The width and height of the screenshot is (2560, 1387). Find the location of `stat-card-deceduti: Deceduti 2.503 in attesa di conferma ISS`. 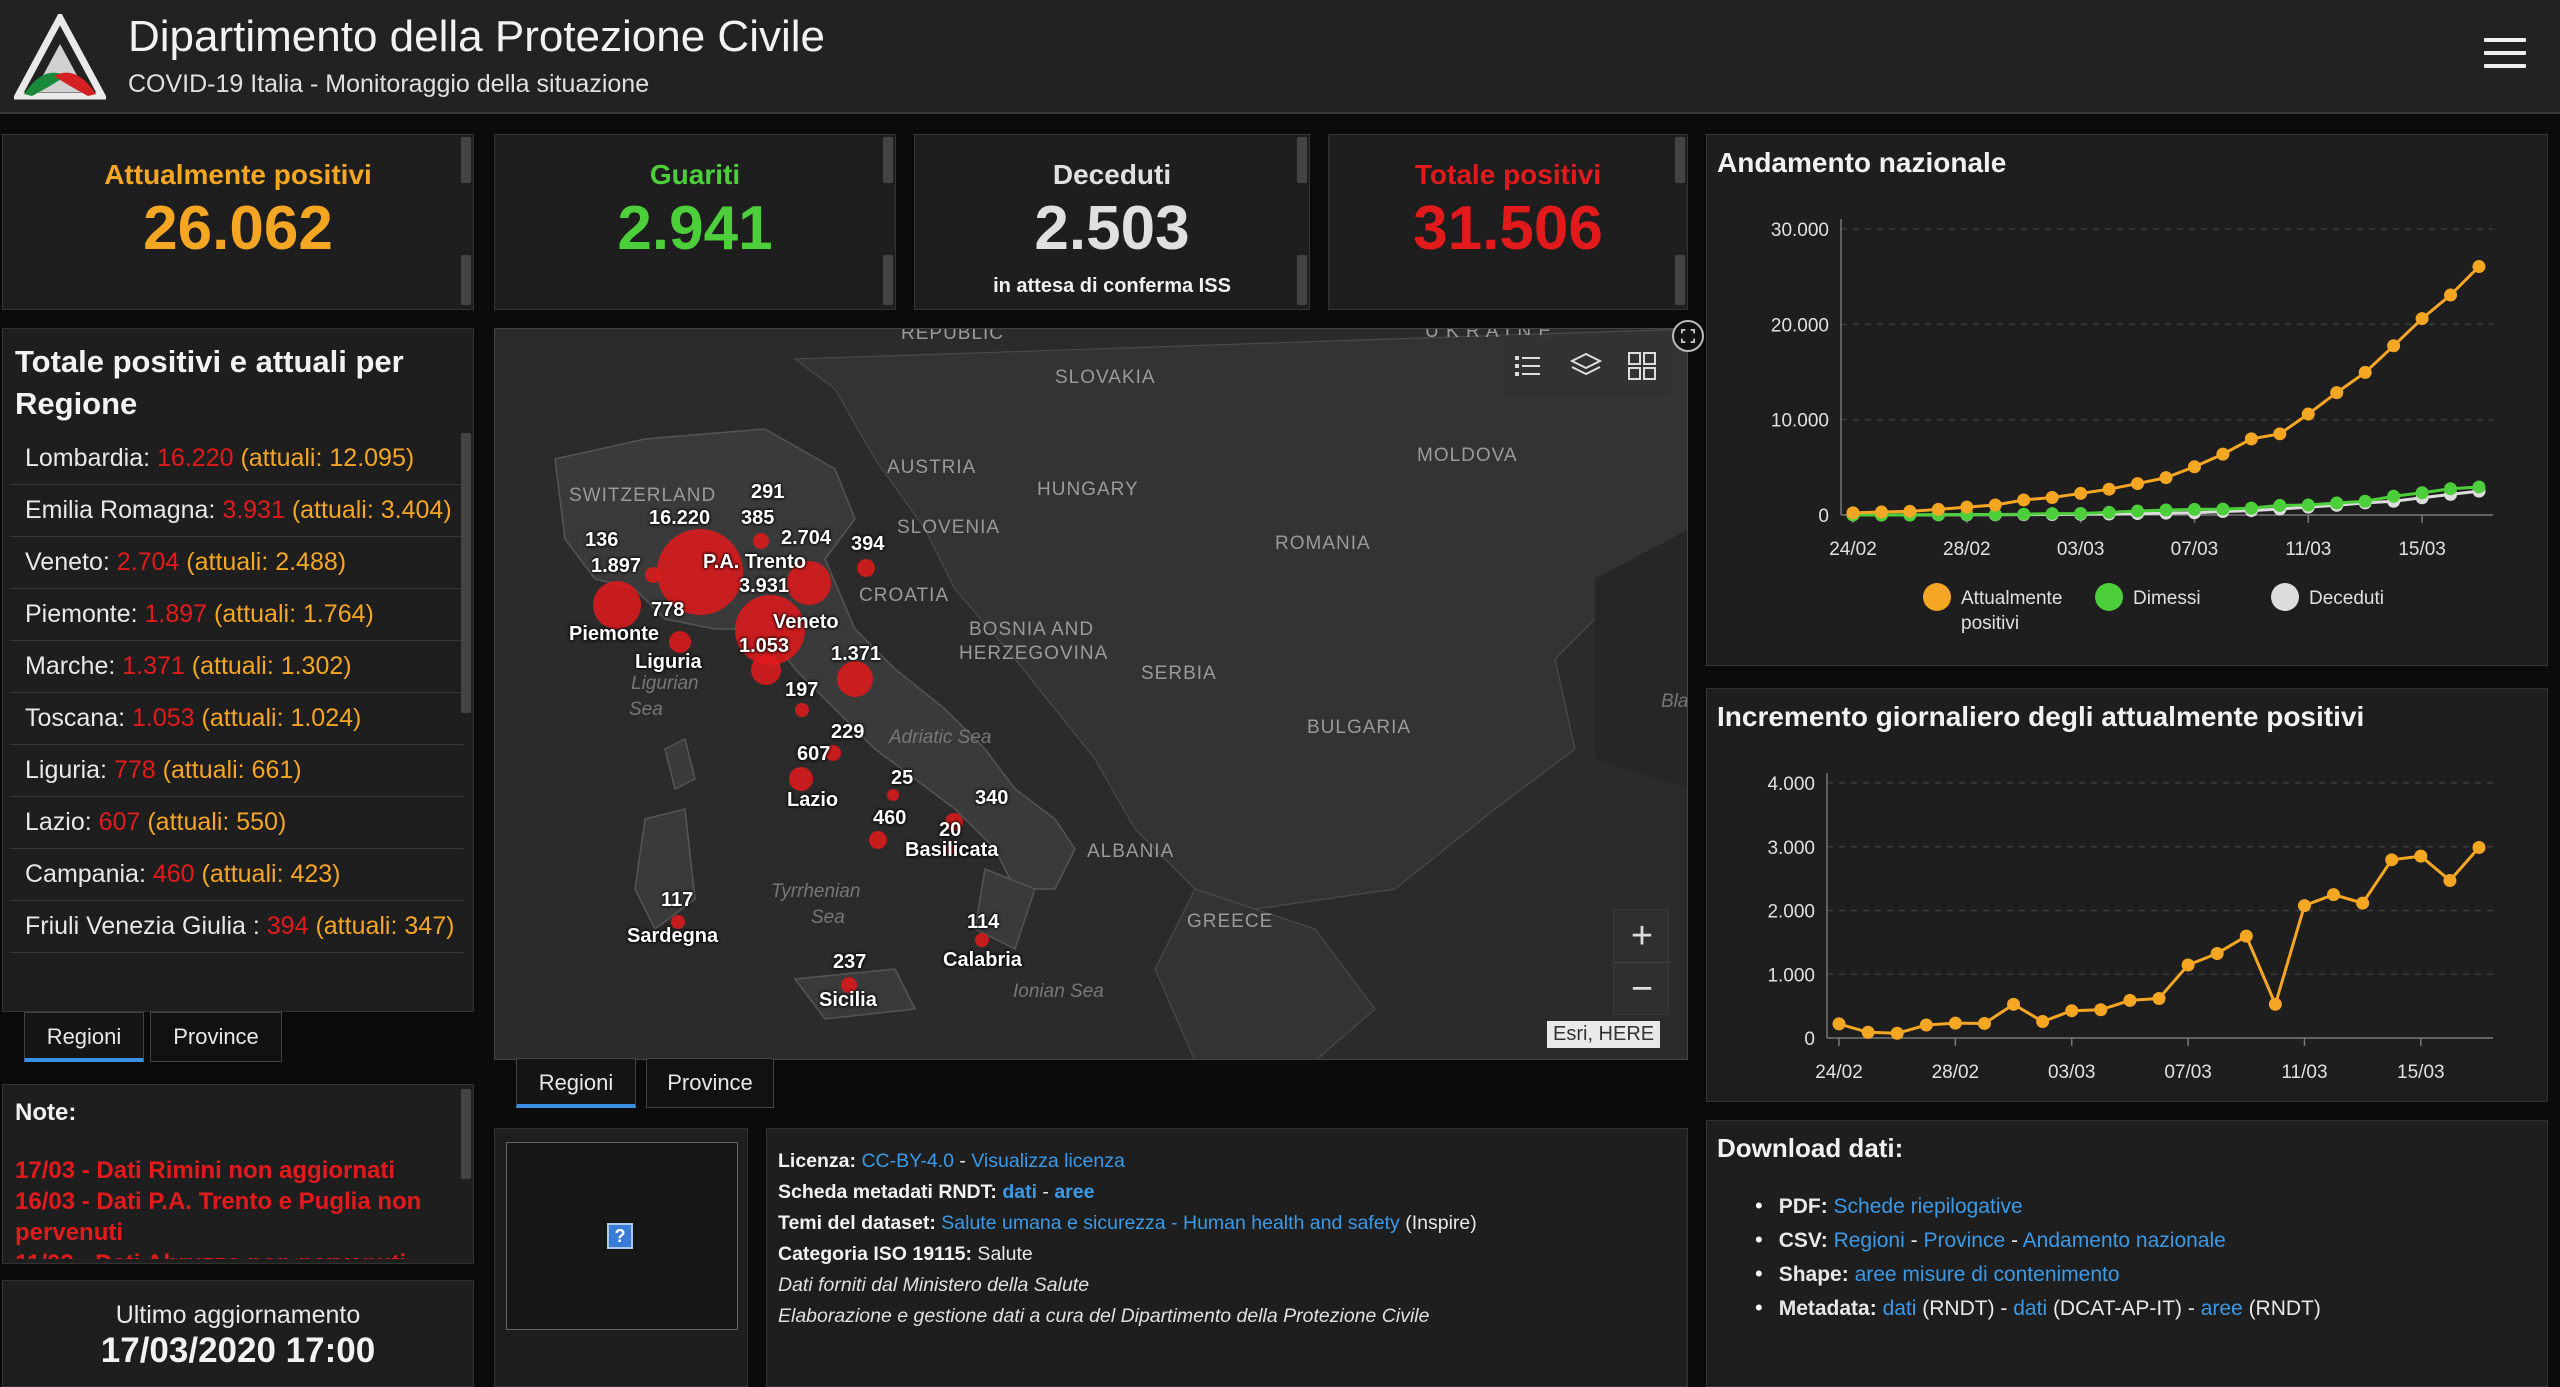

stat-card-deceduti: Deceduti 2.503 in attesa di conferma ISS is located at coordinates (1112, 222).